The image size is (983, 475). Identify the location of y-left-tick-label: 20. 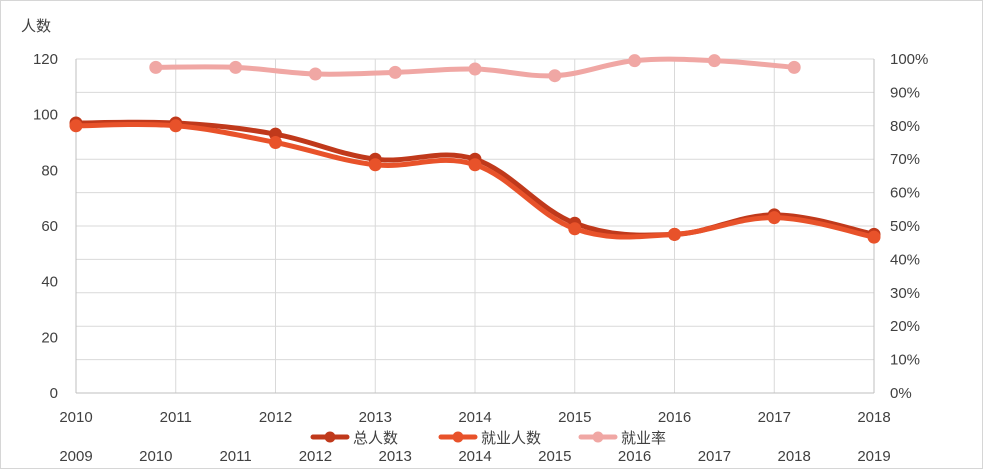
(49, 337).